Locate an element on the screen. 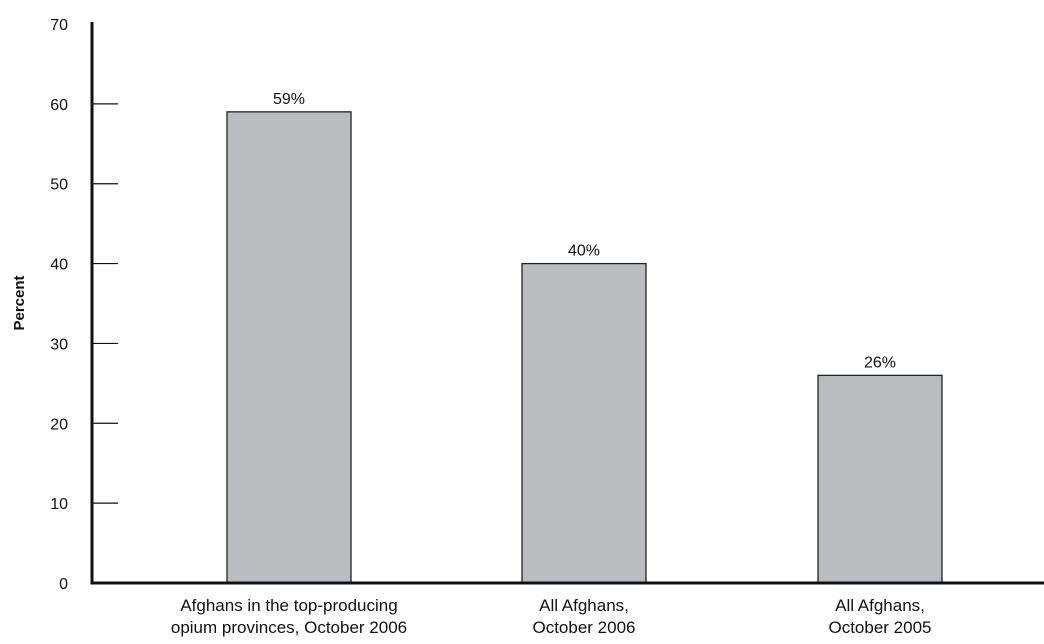 This screenshot has width=1044, height=644. y-tick-label: 0 is located at coordinates (63, 584).